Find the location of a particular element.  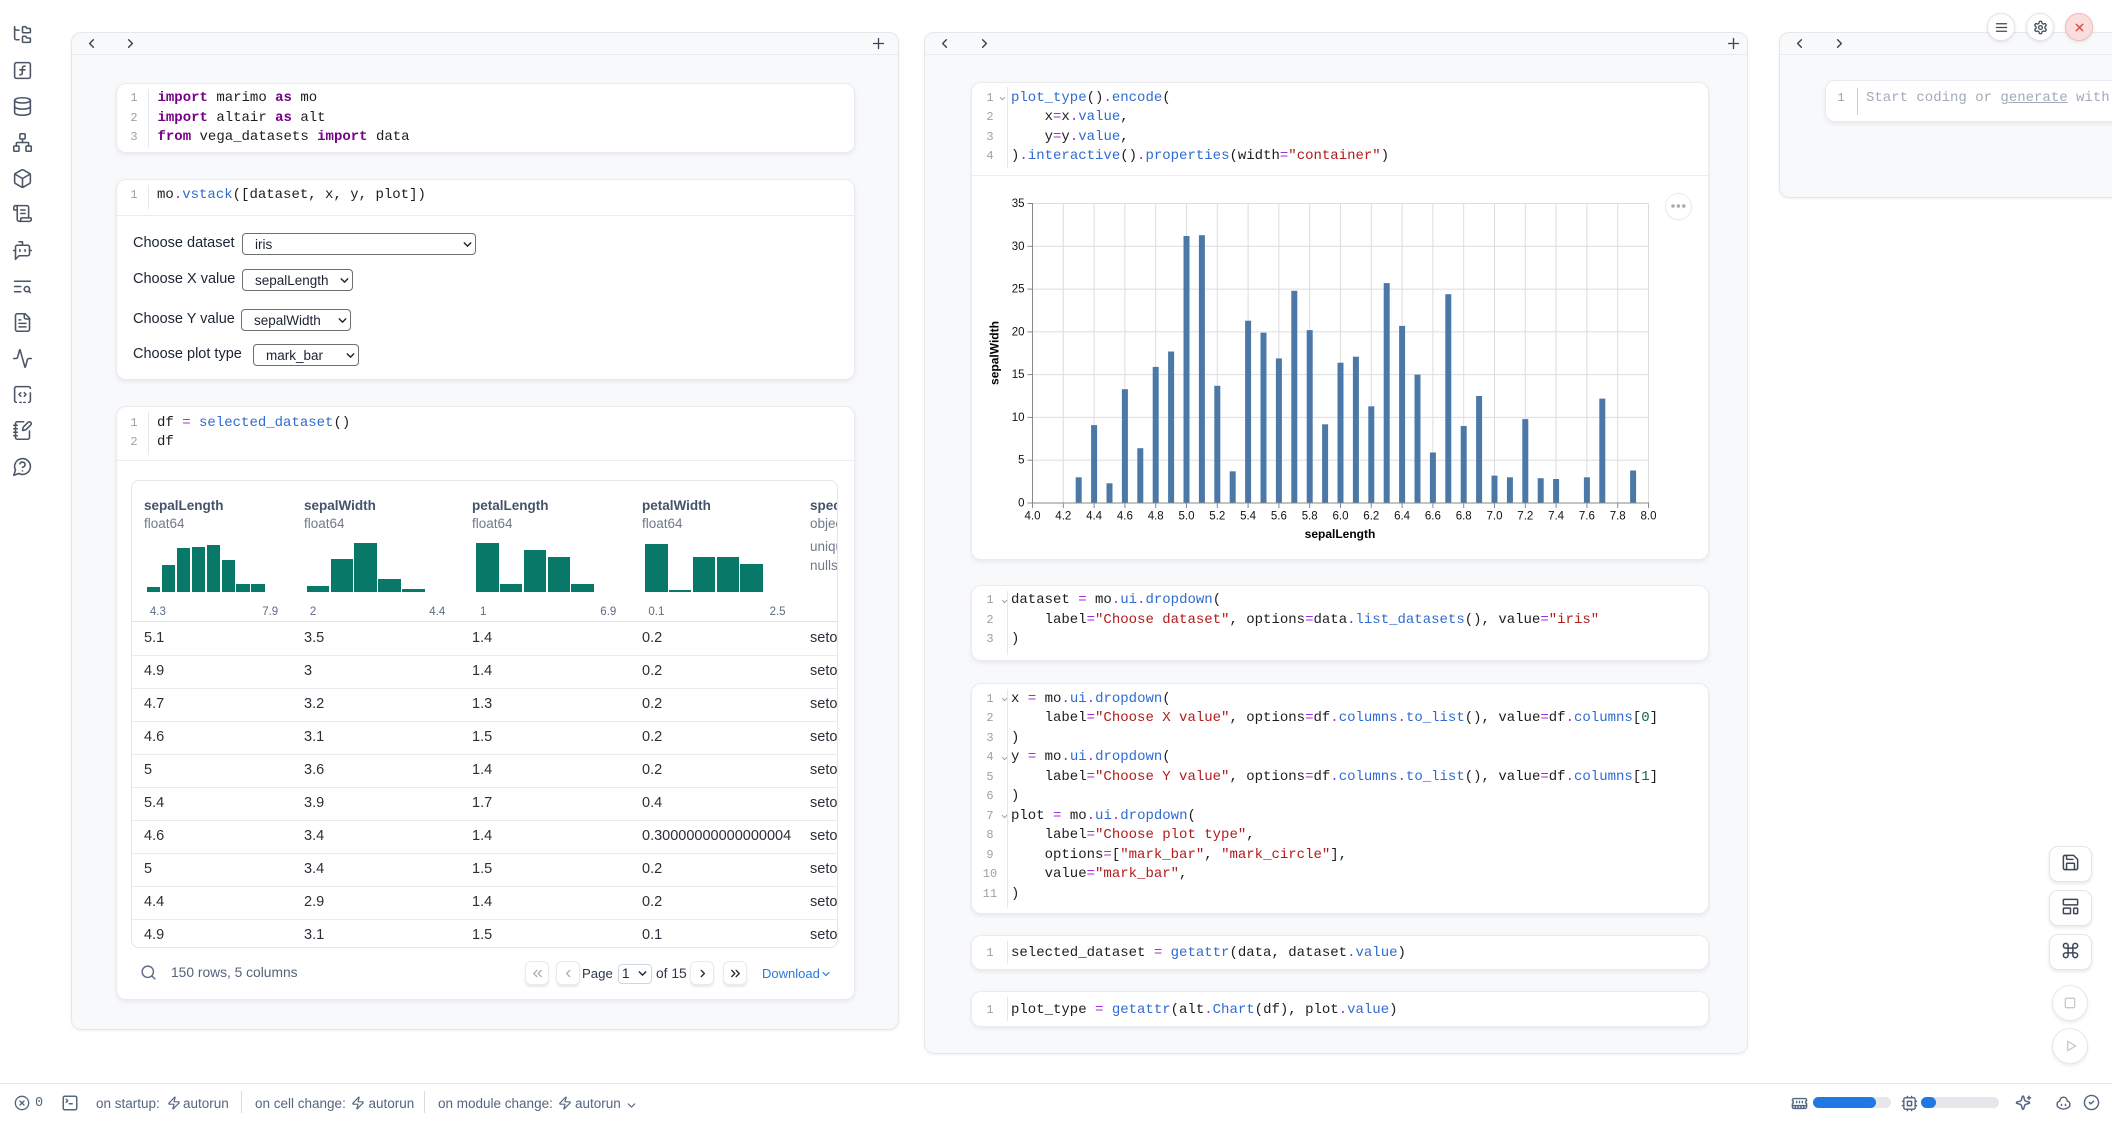

svg-text: 5.0 is located at coordinates (1187, 517).